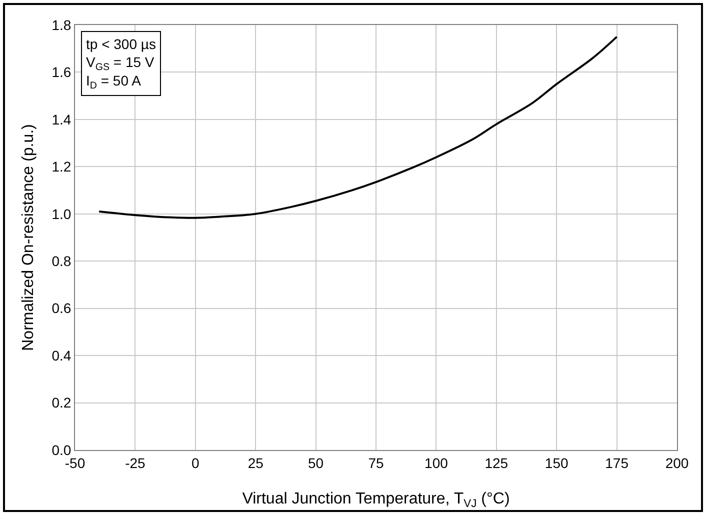 This screenshot has width=708, height=517. I want to click on y-tick-label: 1.0, so click(62, 214).